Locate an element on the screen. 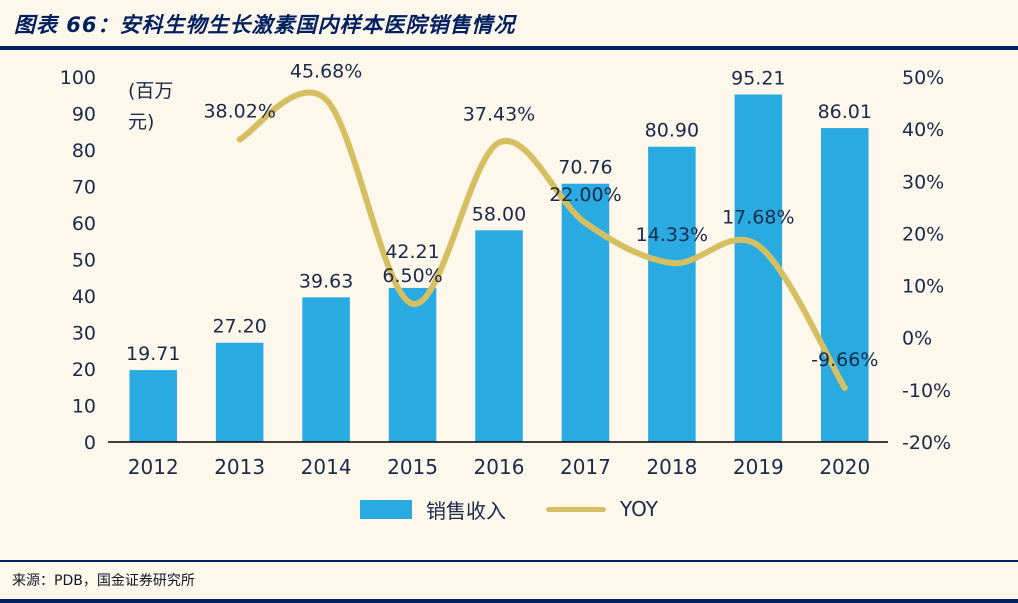 The height and width of the screenshot is (603, 1018). yoy-value-label: -9.66% is located at coordinates (844, 360).